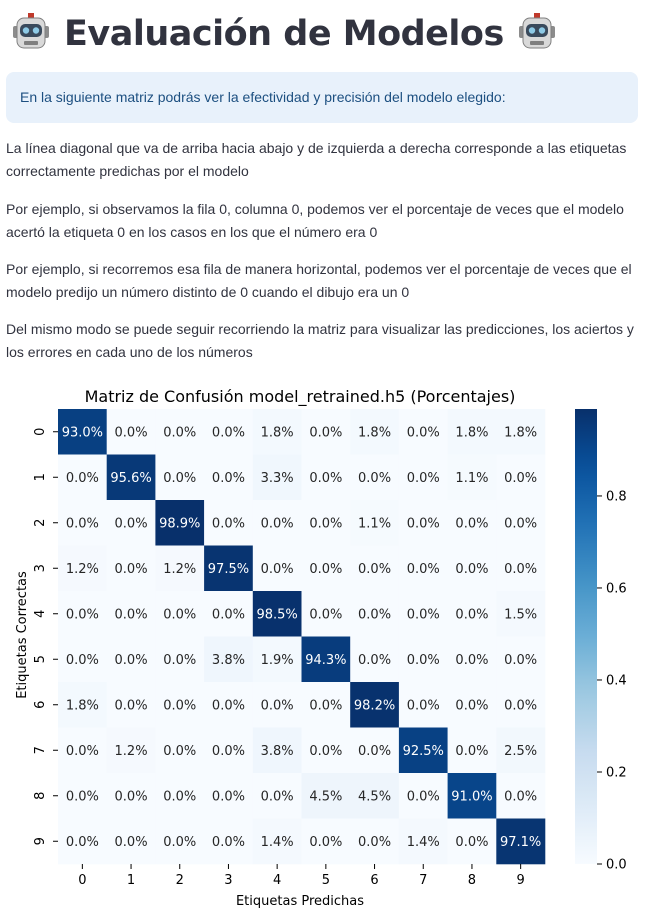 The width and height of the screenshot is (655, 921). I want to click on cell-value-label: 1.4%, so click(423, 842).